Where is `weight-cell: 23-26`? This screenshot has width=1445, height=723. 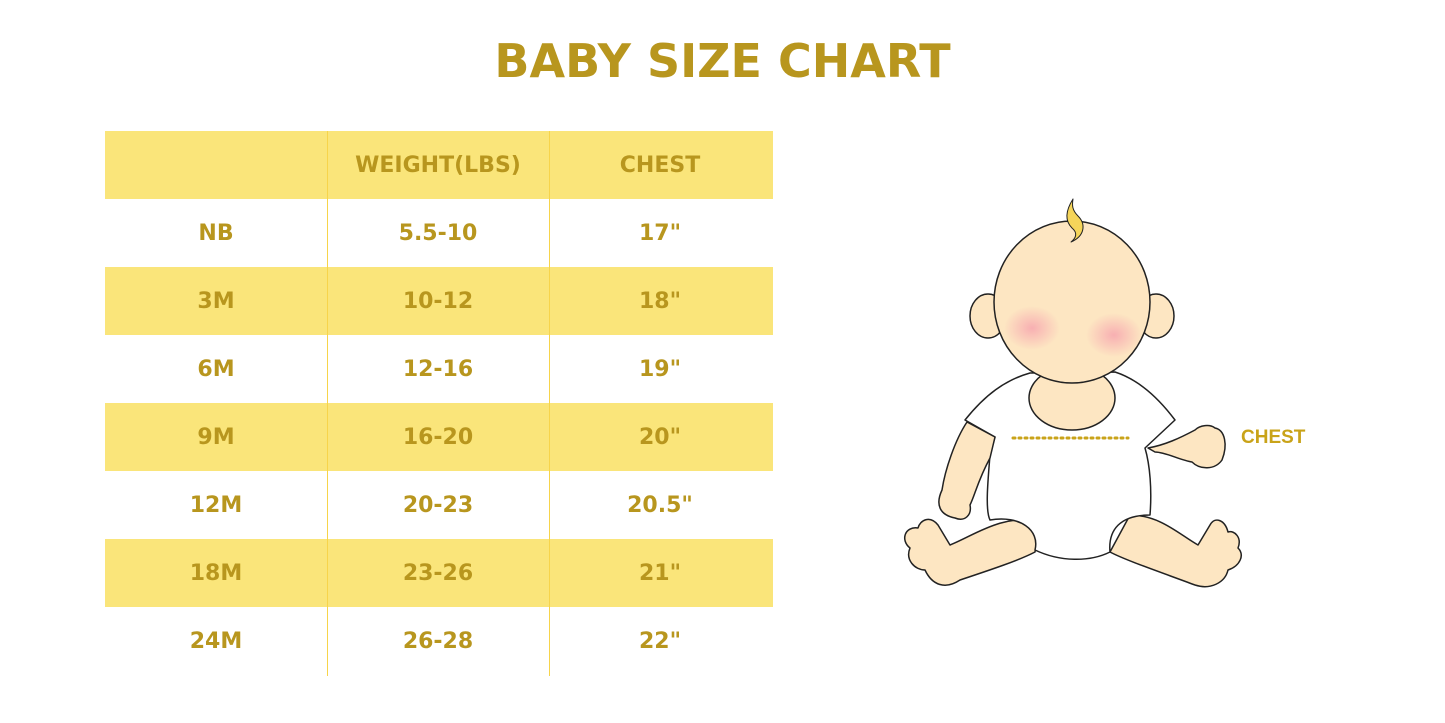
weight-cell: 23-26 is located at coordinates (438, 573).